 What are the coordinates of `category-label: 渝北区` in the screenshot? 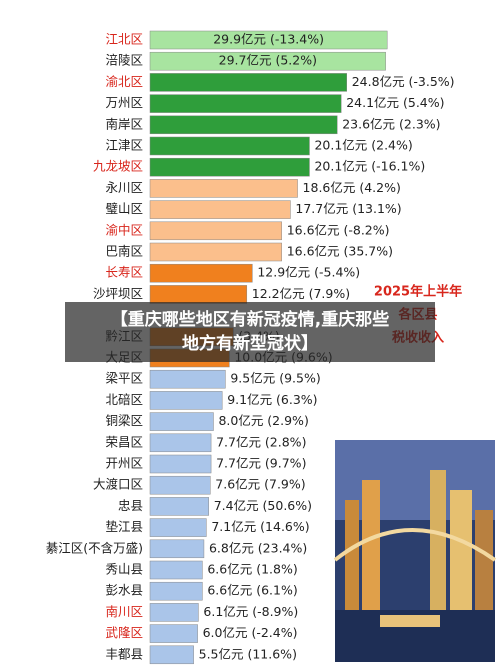 It's located at (124, 81).